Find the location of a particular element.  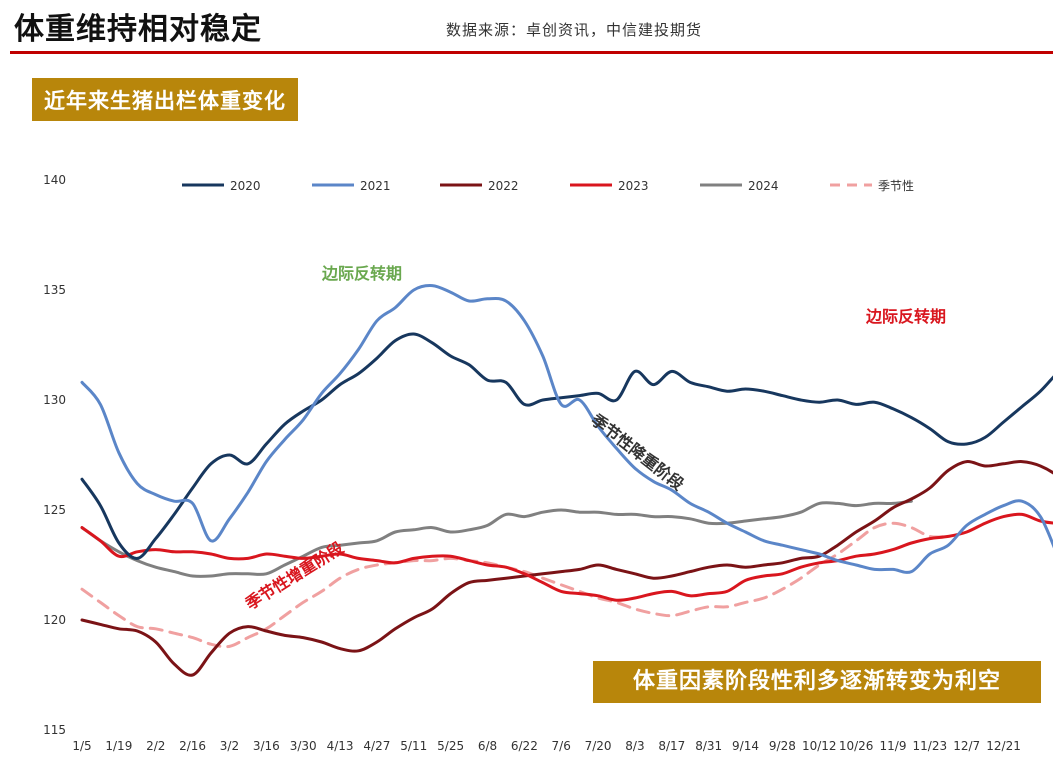

x-tick-label: 7/6 is located at coordinates (561, 746).